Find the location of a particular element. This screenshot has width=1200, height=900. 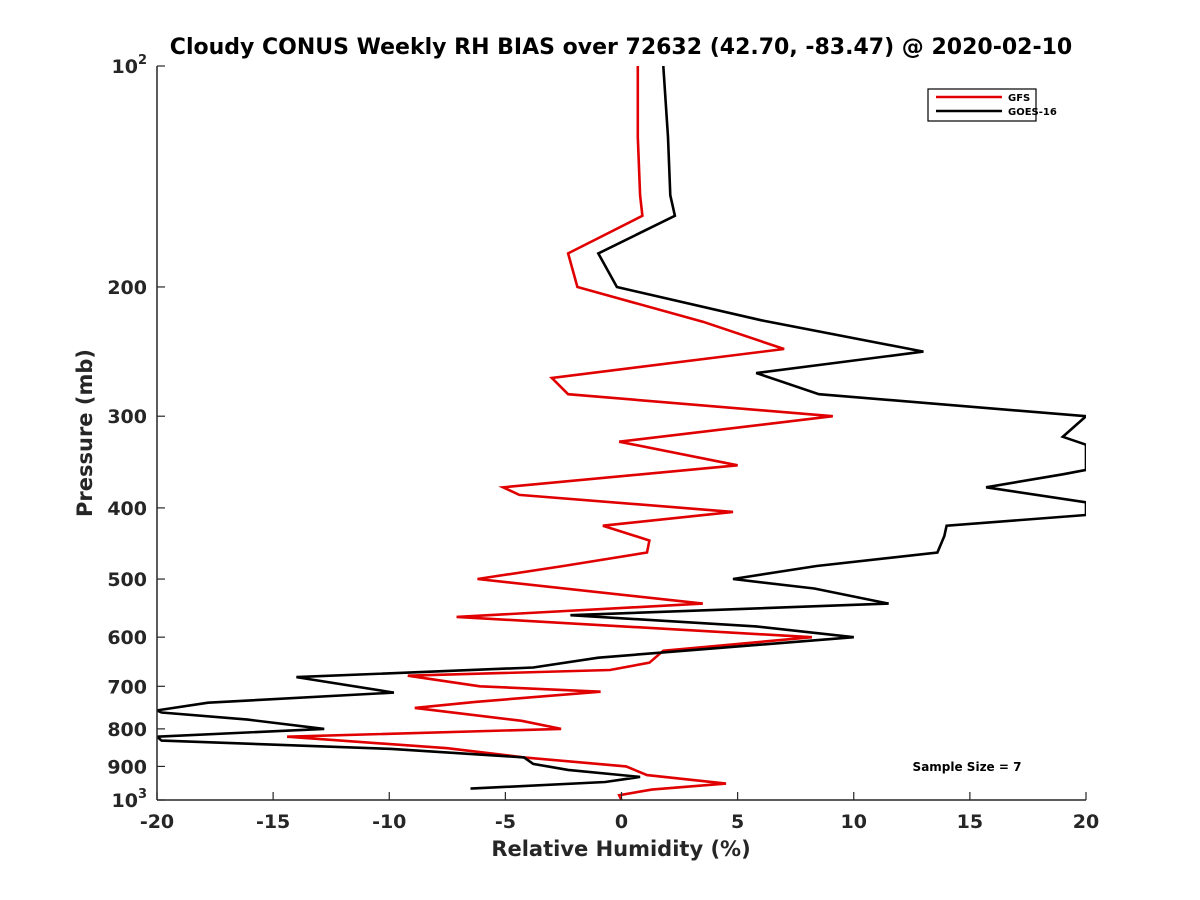

y-tick-label: 500 is located at coordinates (127, 580).